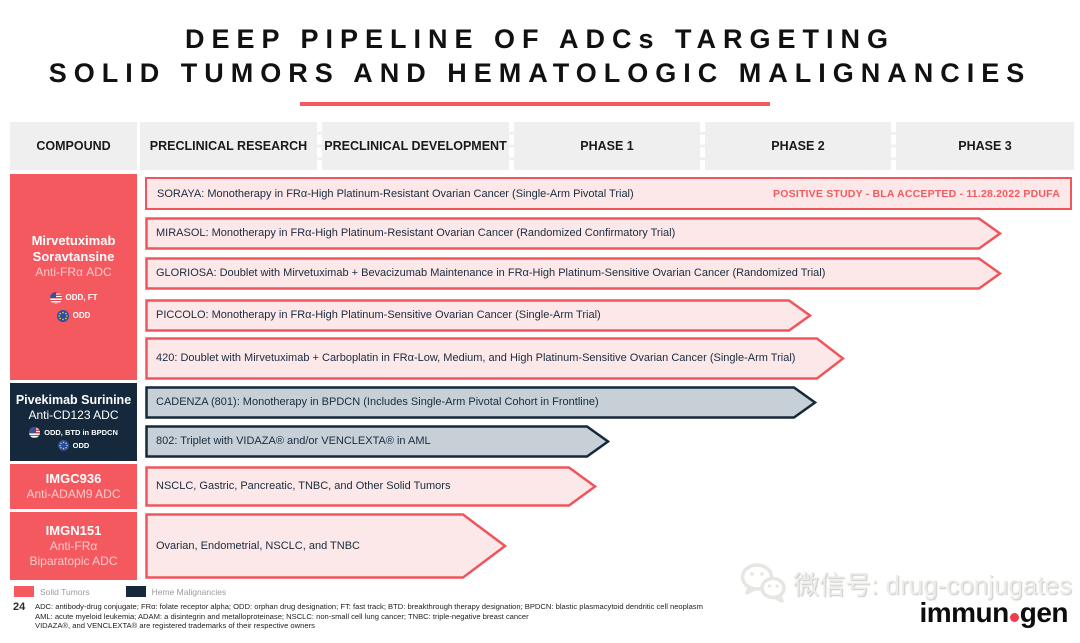 This screenshot has height=643, width=1080. Describe the element at coordinates (73, 561) in the screenshot. I see `compound-target: Biparatopic ADC` at that location.